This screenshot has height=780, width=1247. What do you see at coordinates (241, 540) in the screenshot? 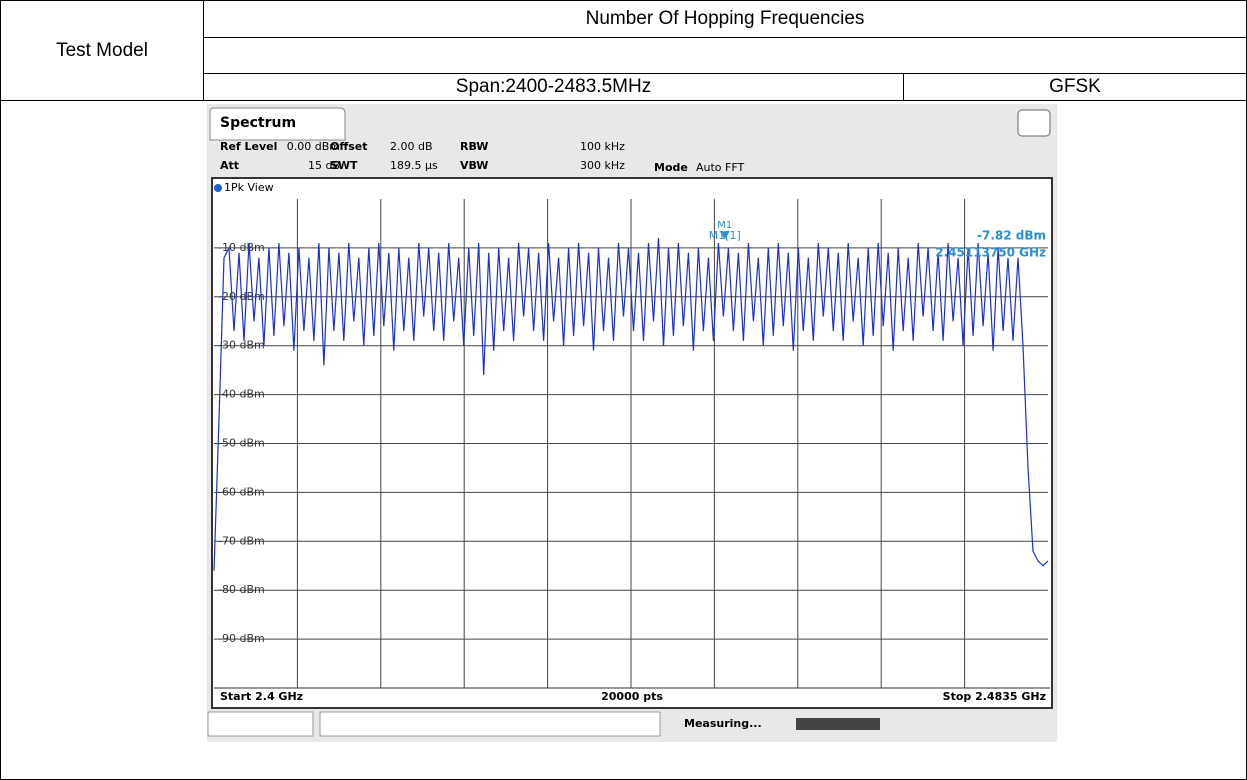
I see `y-tick-label: -70 dBm` at bounding box center [241, 540].